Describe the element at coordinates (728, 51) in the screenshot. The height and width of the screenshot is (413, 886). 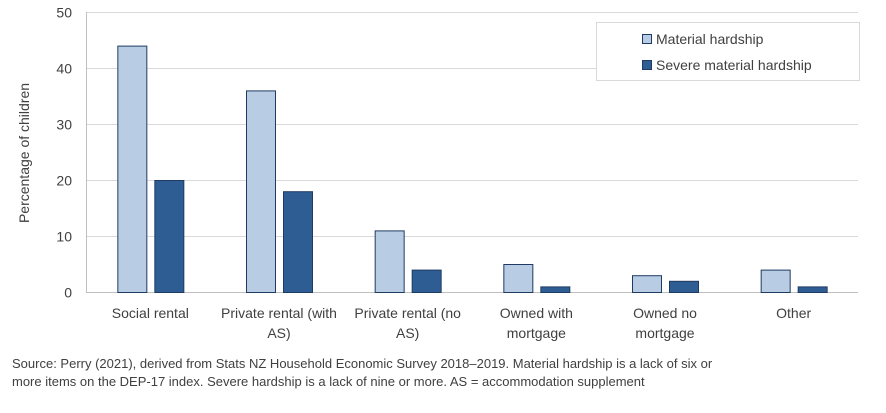
I see `legend-box` at that location.